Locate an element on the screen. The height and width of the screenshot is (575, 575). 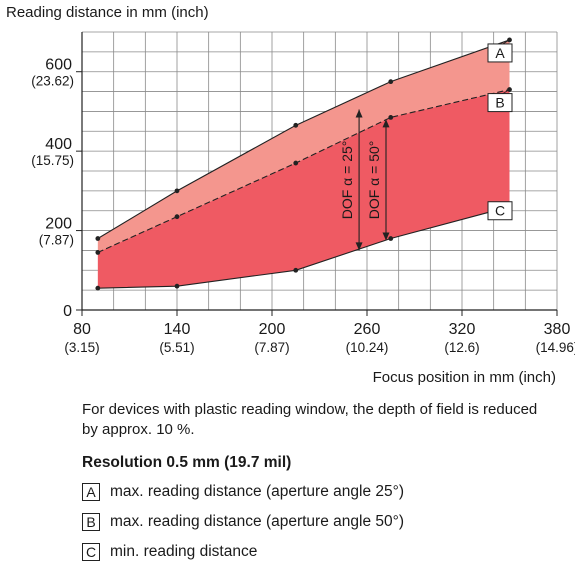
x-tick-sublabel: (3.15) is located at coordinates (81, 347).